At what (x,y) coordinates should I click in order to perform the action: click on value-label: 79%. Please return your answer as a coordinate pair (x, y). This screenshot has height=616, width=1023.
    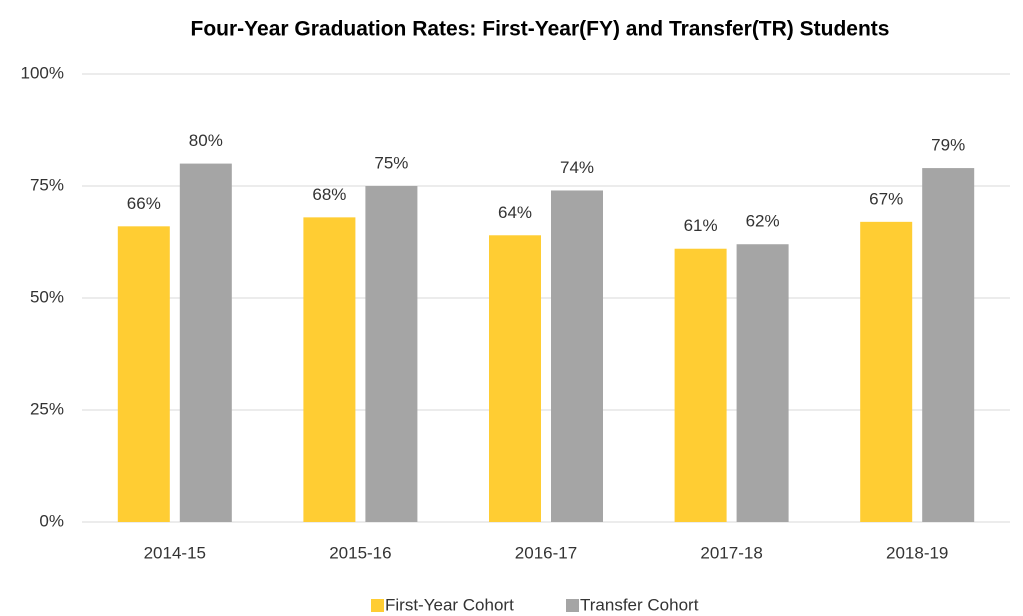
    Looking at the image, I should click on (948, 145).